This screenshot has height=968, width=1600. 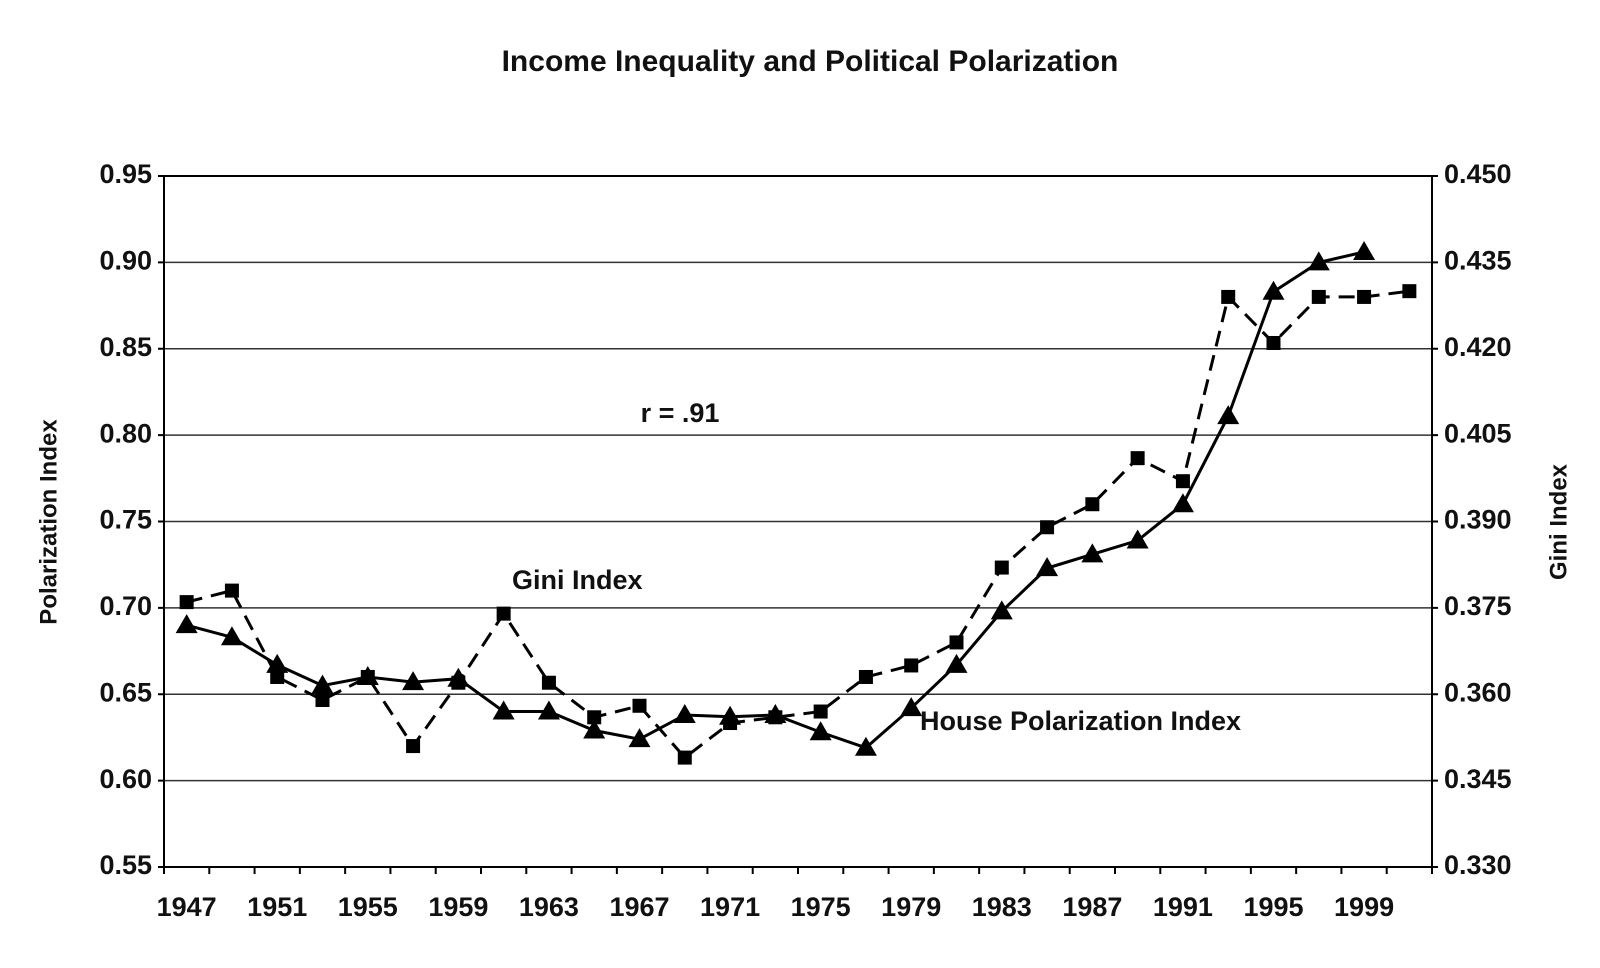 I want to click on y-tick-label: 0.90, so click(x=125, y=261).